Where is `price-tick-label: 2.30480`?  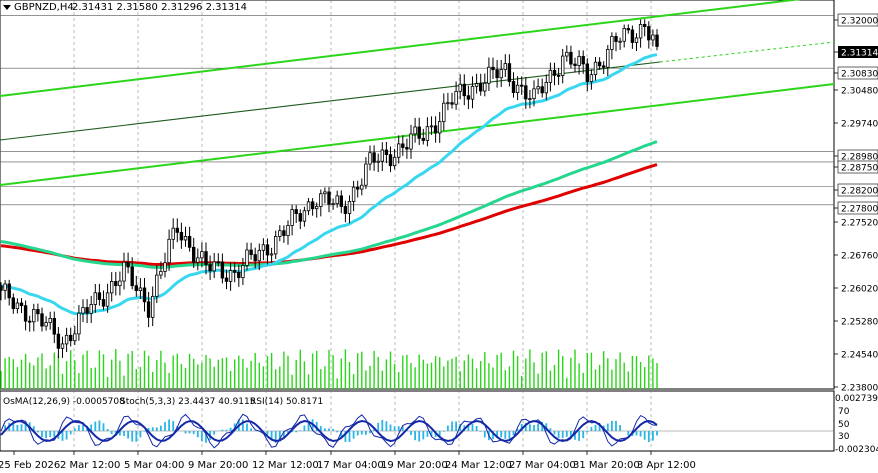
price-tick-label: 2.30480 is located at coordinates (859, 92).